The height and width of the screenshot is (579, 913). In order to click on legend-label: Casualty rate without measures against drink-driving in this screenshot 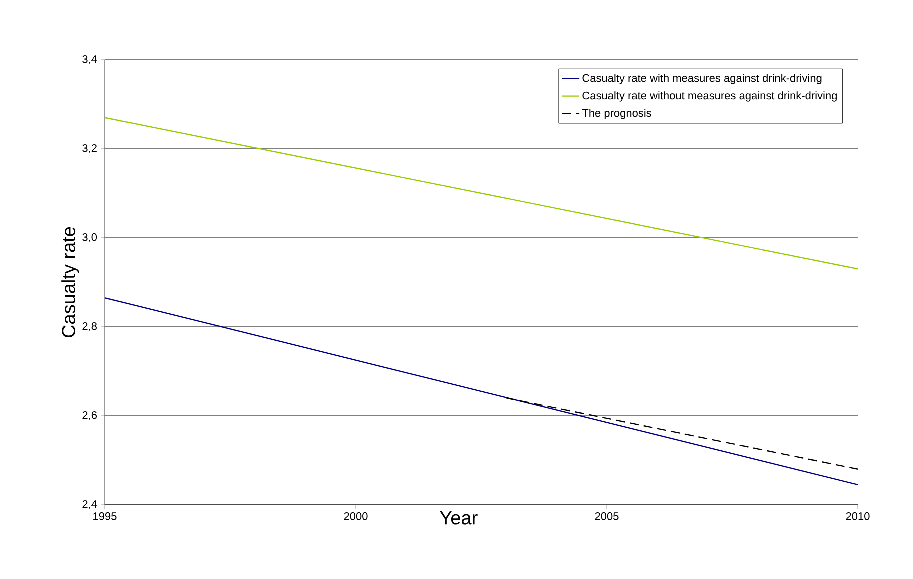, I will do `click(709, 97)`.